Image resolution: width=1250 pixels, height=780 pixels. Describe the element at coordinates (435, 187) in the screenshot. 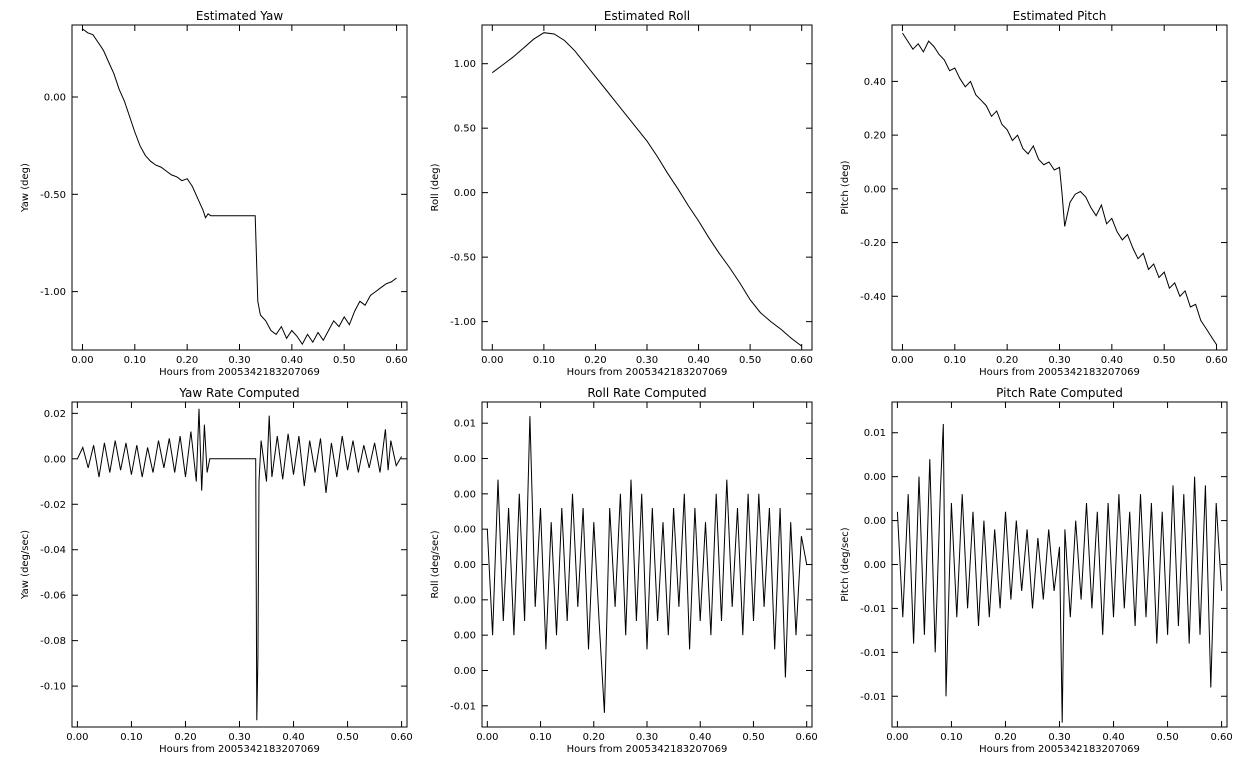

I see `estimated-roll-y-axis-label: Roll (deg)` at that location.